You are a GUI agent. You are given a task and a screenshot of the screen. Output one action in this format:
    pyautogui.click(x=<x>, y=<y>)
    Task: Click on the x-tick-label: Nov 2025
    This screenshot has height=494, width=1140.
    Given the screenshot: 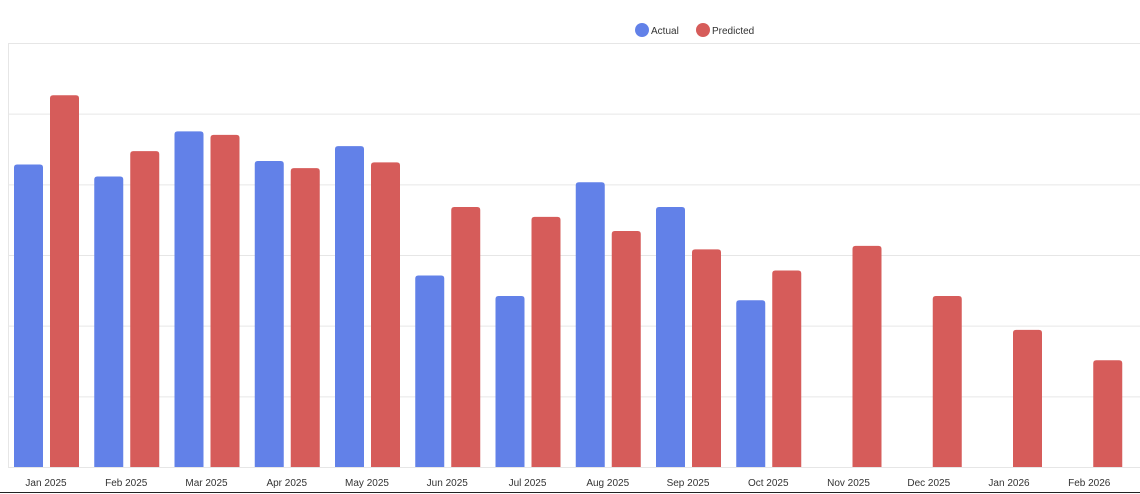 What is the action you would take?
    pyautogui.click(x=848, y=483)
    